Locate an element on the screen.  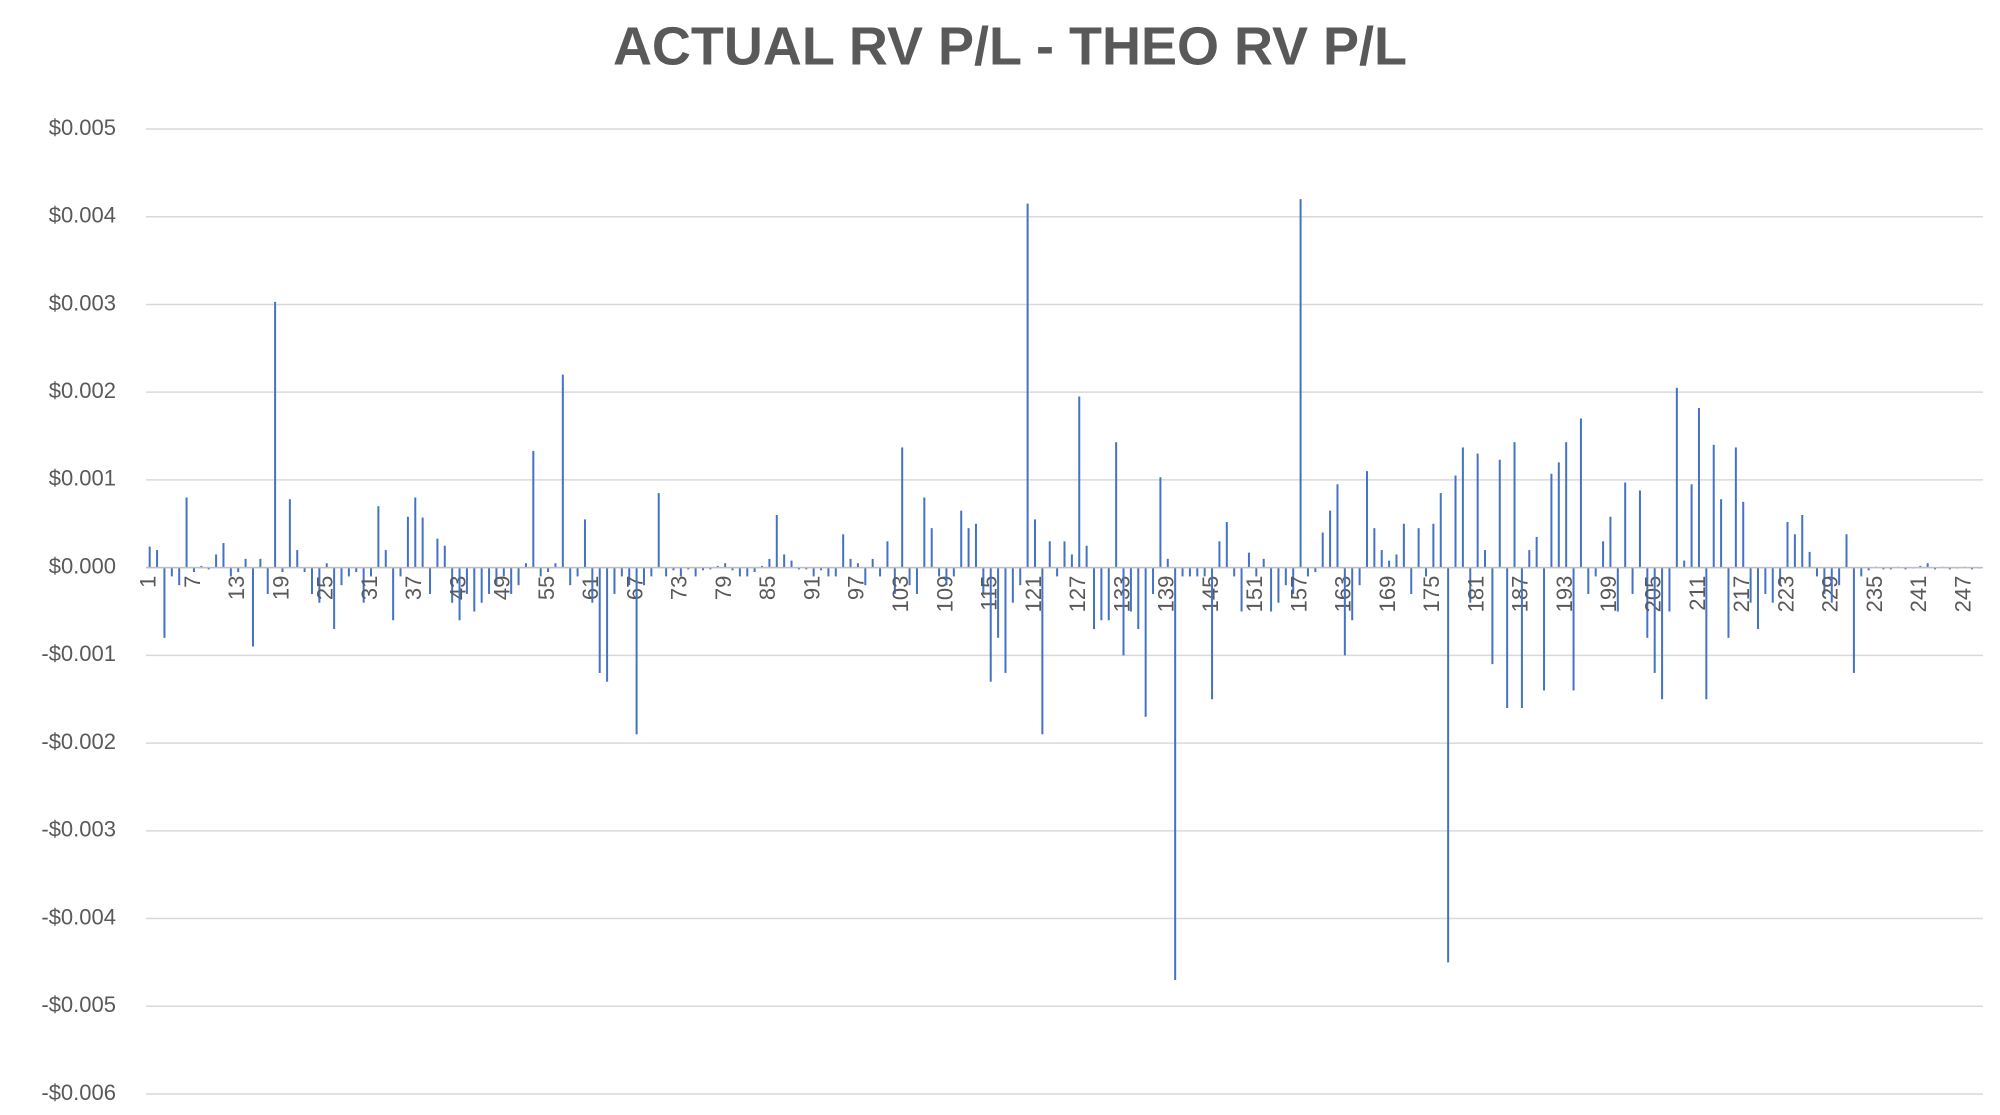
y-tick-label: $0.003 is located at coordinates (82, 302).